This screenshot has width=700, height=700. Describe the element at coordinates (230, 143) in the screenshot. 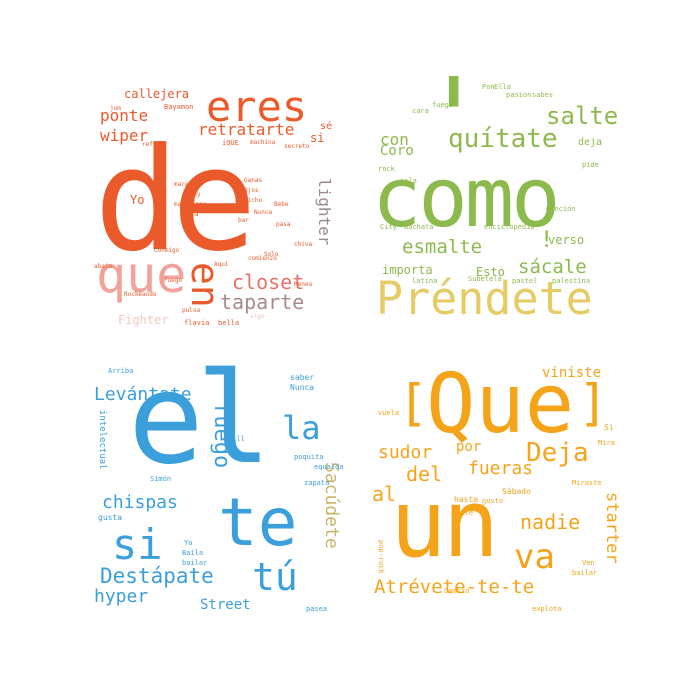

I see `cloud-word: iQUE` at that location.